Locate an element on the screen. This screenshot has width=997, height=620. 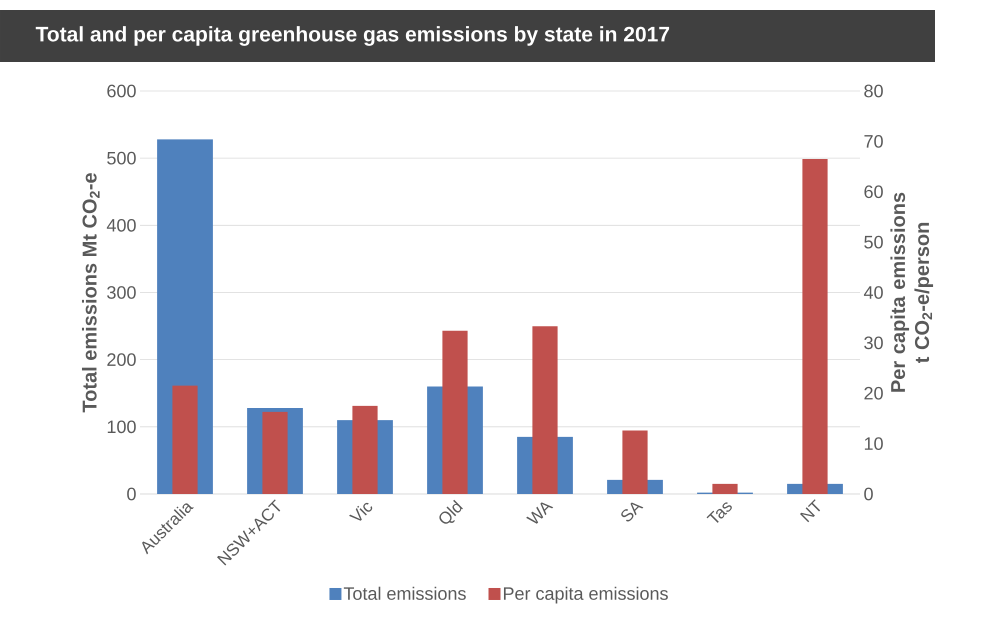
y-tick-label: 0 is located at coordinates (131, 494).